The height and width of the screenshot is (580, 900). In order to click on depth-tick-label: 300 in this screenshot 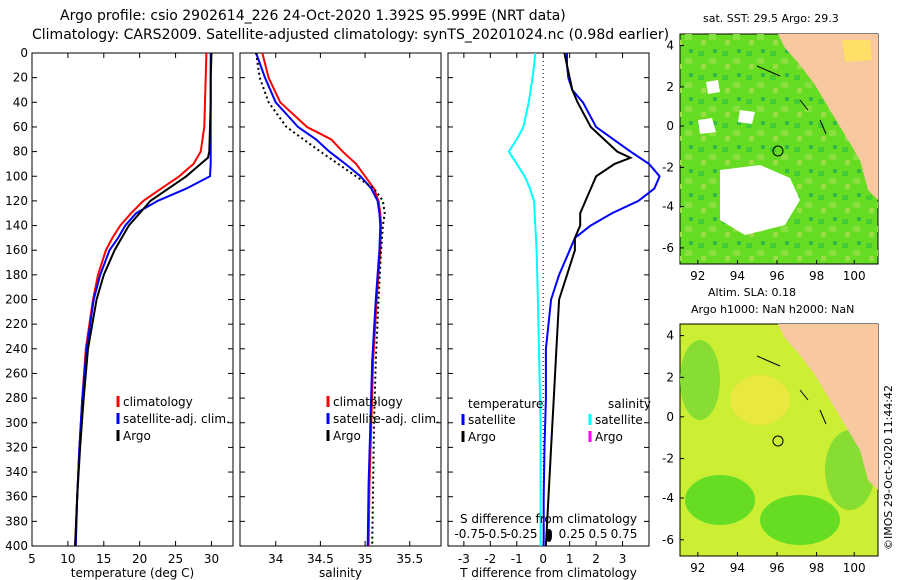, I will do `click(16, 423)`.